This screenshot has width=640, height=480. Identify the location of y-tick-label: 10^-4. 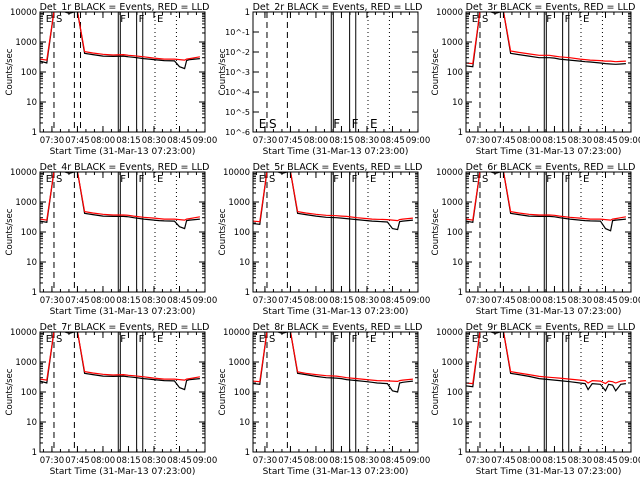
(237, 92).